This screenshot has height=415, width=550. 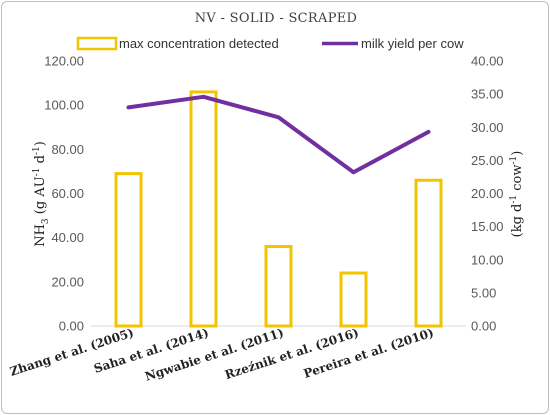 What do you see at coordinates (37, 150) in the screenshot?
I see `y-left-title-sup2: -1` at bounding box center [37, 150].